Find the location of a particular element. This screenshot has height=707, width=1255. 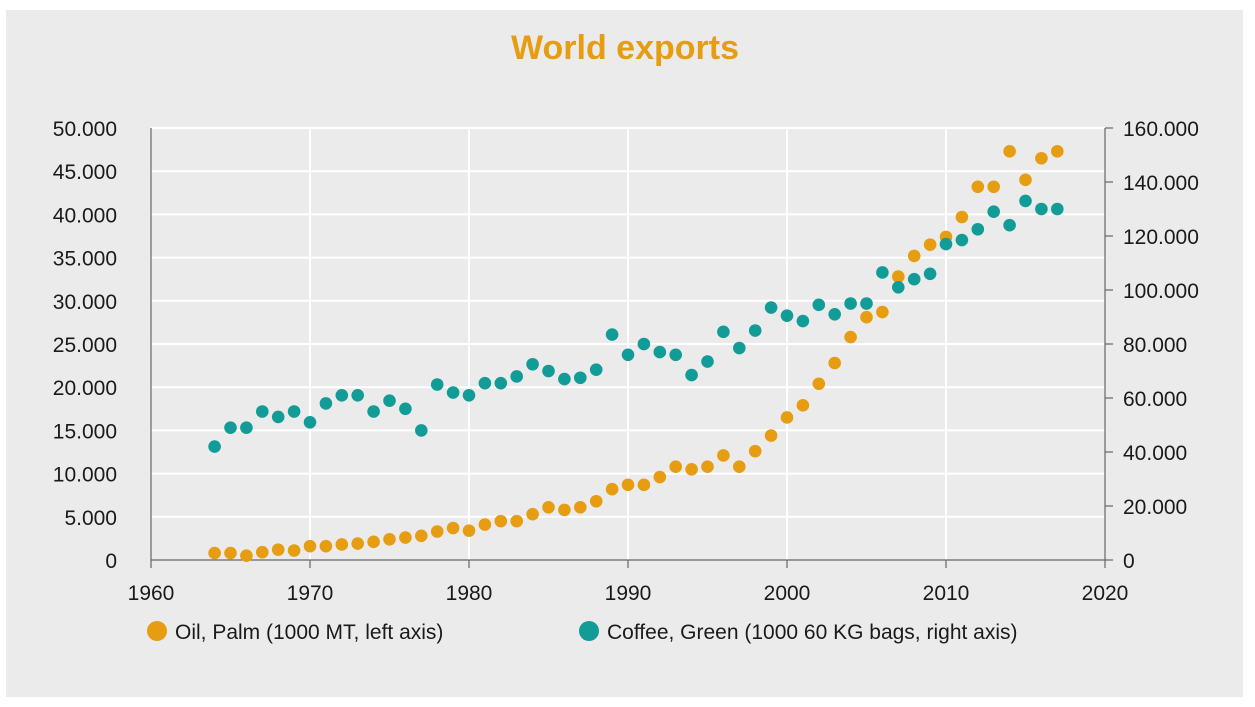

chart-title: World exports is located at coordinates (625, 48).